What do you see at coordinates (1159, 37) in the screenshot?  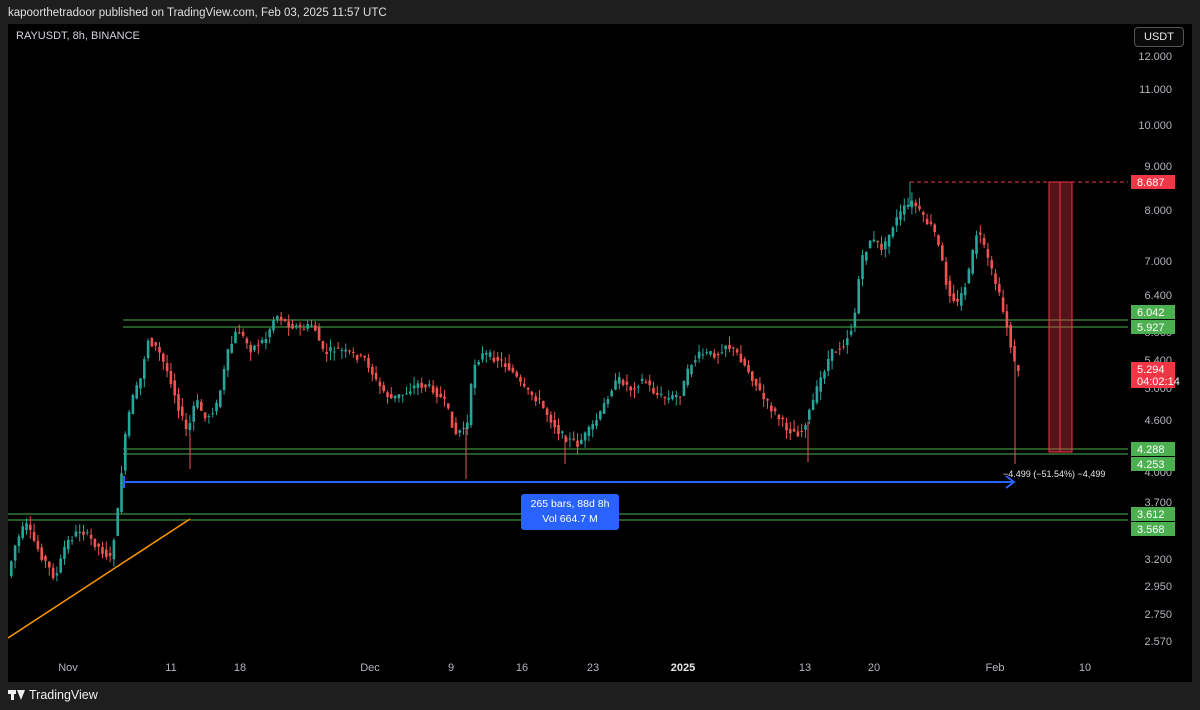 I see `currency-button: USDT` at bounding box center [1159, 37].